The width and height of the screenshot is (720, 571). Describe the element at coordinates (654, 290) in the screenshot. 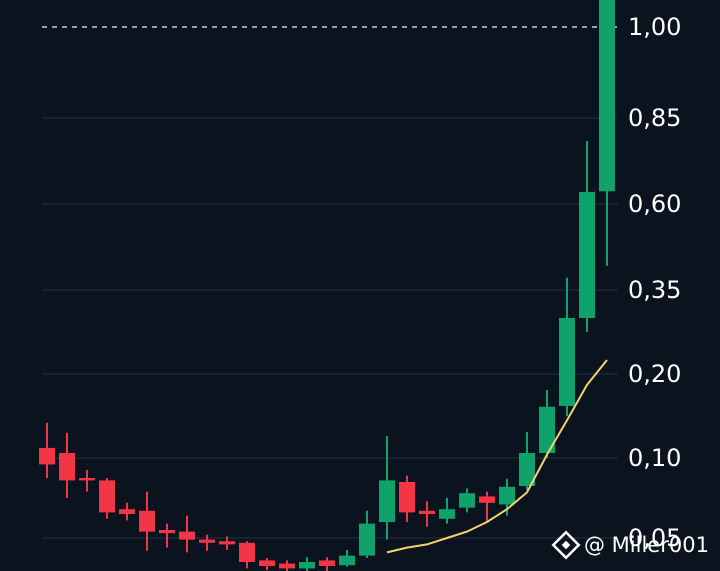

I see `y-tick-label: 0,35` at that location.